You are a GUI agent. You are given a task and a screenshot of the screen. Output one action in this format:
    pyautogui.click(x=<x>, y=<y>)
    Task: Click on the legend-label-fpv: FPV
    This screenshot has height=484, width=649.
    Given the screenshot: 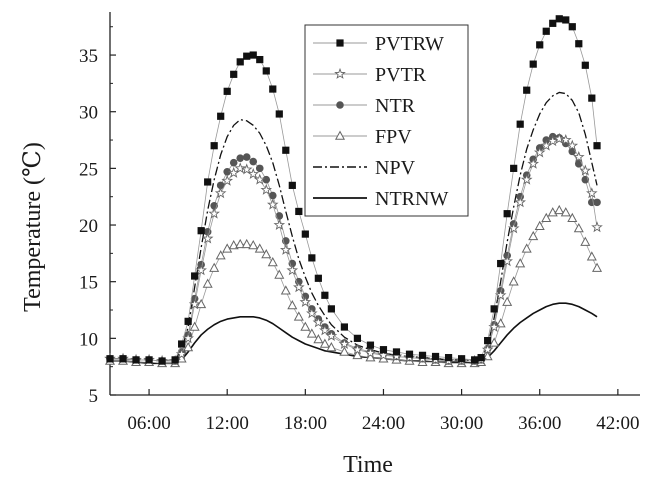 What is the action you would take?
    pyautogui.click(x=393, y=137)
    